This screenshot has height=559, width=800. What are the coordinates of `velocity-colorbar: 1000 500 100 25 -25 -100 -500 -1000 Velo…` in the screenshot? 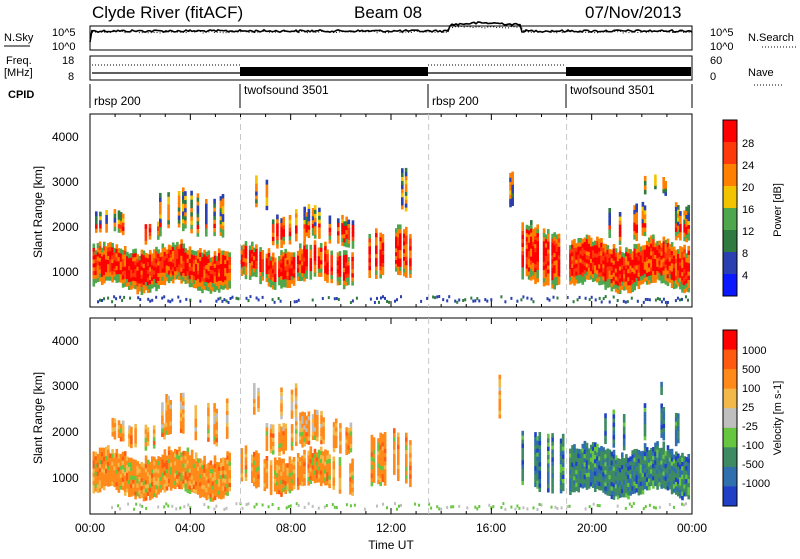 It's located at (753, 418).